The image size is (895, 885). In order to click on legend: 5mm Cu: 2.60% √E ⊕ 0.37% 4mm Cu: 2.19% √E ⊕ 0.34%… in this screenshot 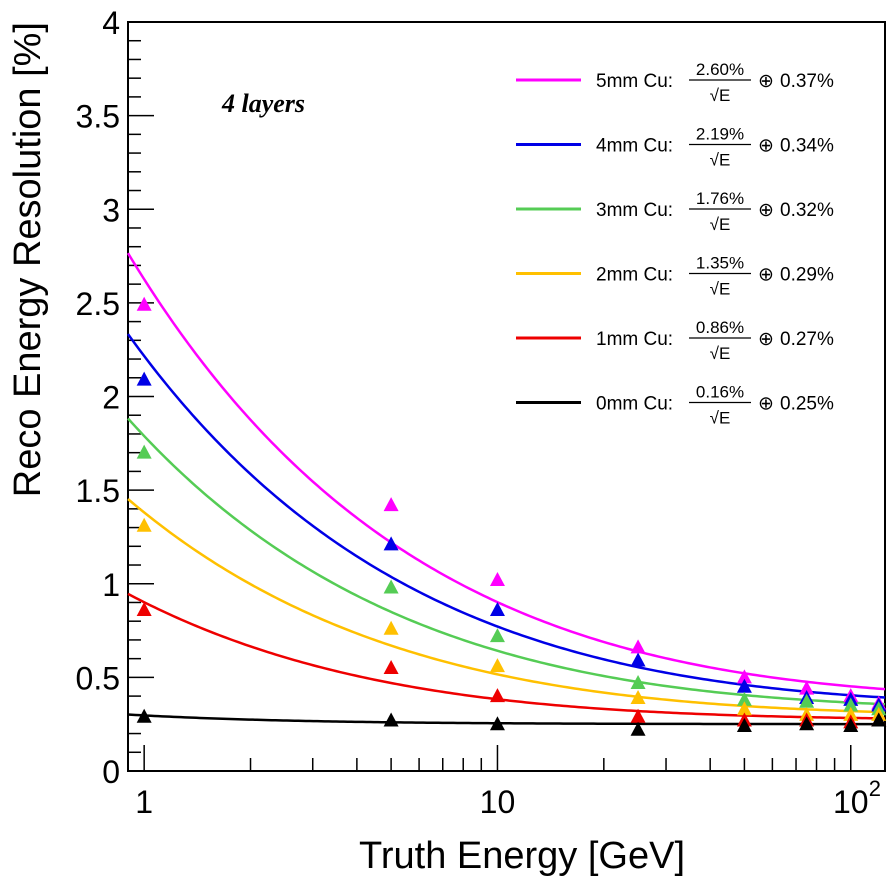, I will do `click(675, 244)`.